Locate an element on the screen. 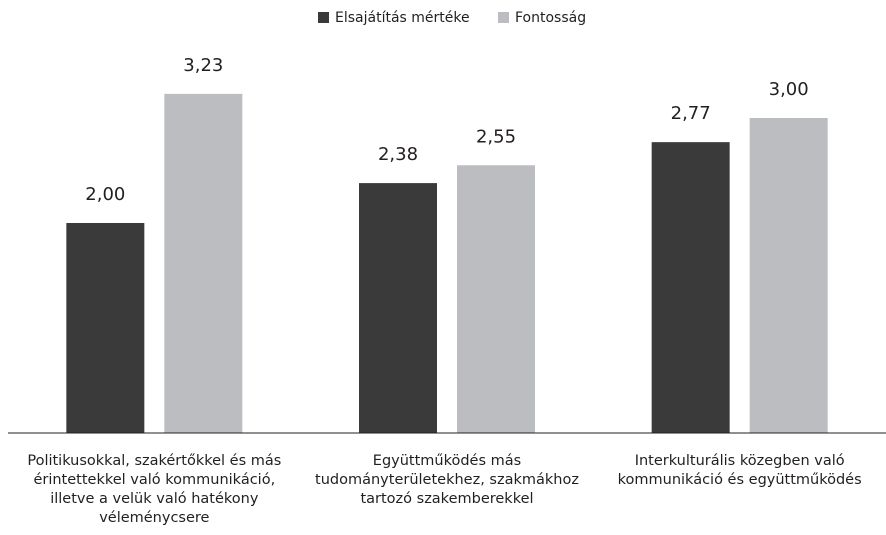  data-label: 2,77 is located at coordinates (691, 113).